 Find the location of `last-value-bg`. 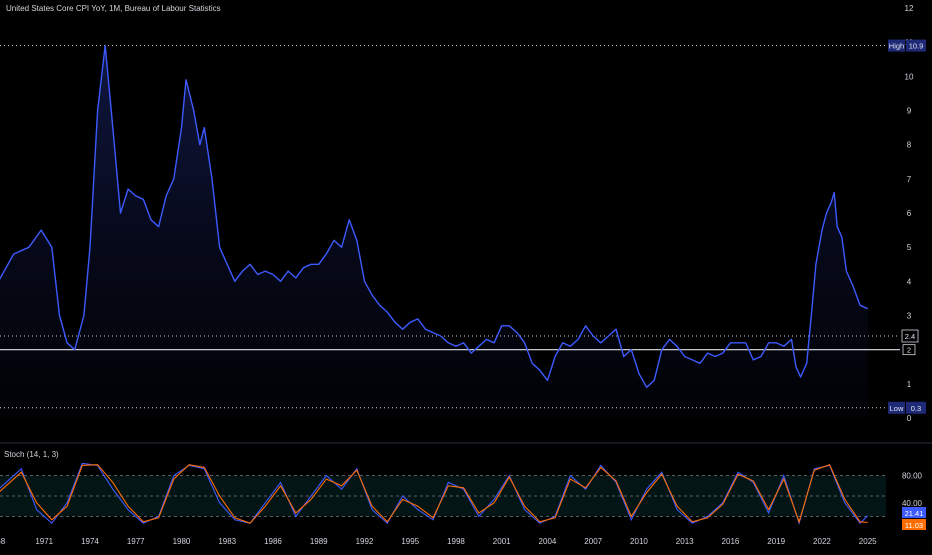

last-value-bg is located at coordinates (910, 336).